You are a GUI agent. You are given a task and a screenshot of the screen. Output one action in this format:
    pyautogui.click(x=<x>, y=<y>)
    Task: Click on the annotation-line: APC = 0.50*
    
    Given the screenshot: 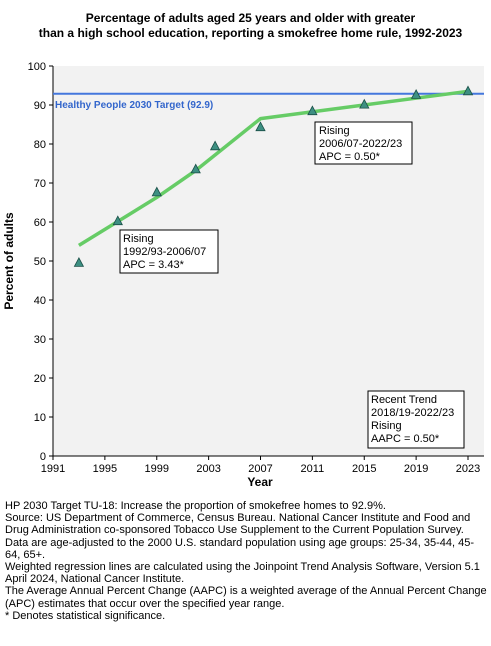 What is the action you would take?
    pyautogui.click(x=350, y=157)
    